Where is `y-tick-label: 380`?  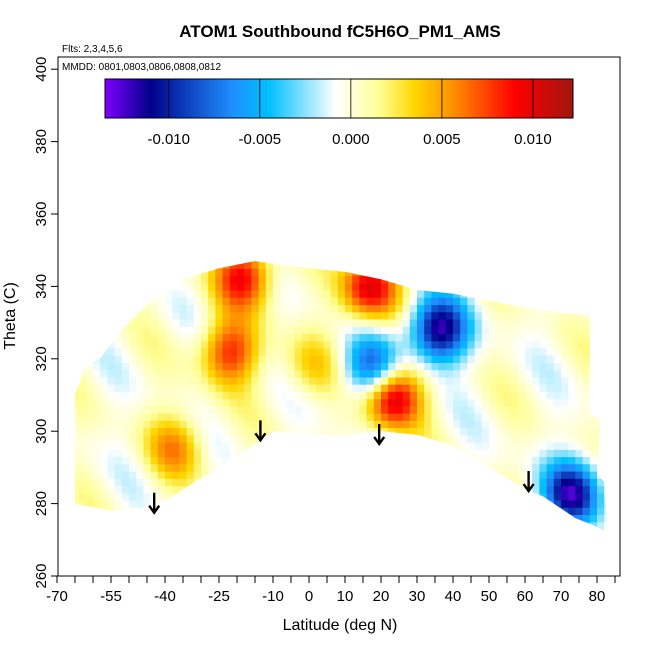 y-tick-label: 380 is located at coordinates (41, 141).